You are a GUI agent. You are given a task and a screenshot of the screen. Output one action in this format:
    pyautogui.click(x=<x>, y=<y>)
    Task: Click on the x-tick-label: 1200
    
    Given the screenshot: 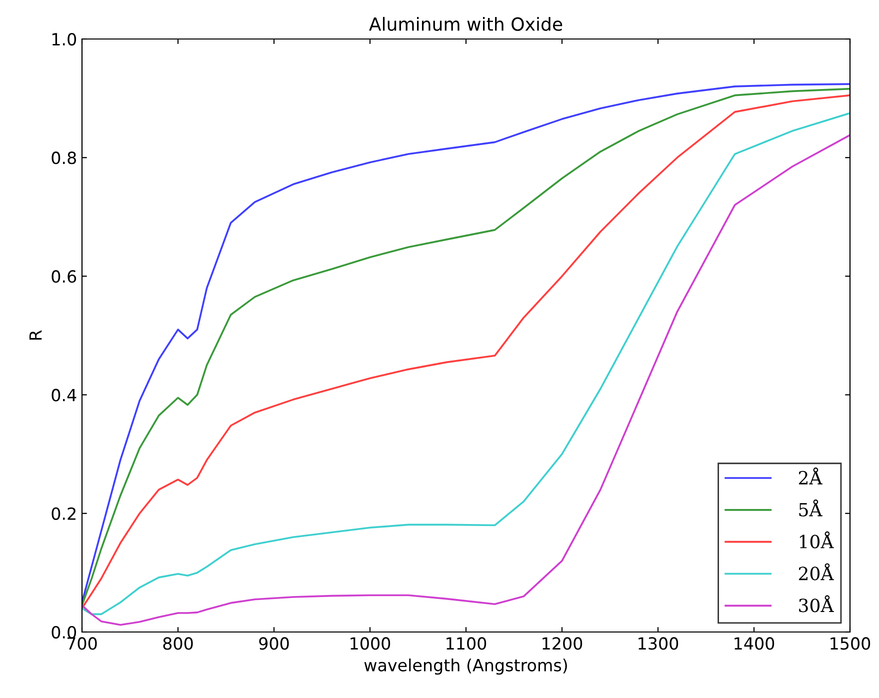 What is the action you would take?
    pyautogui.click(x=562, y=643)
    